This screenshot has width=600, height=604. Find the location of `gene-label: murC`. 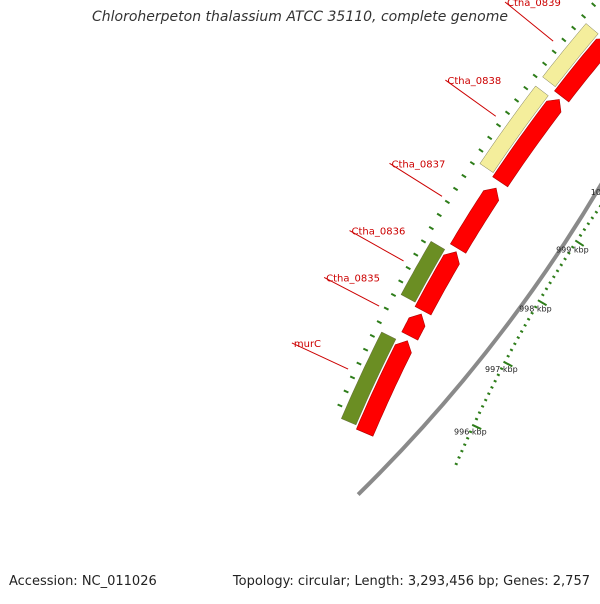

gene-label: murC is located at coordinates (307, 344).